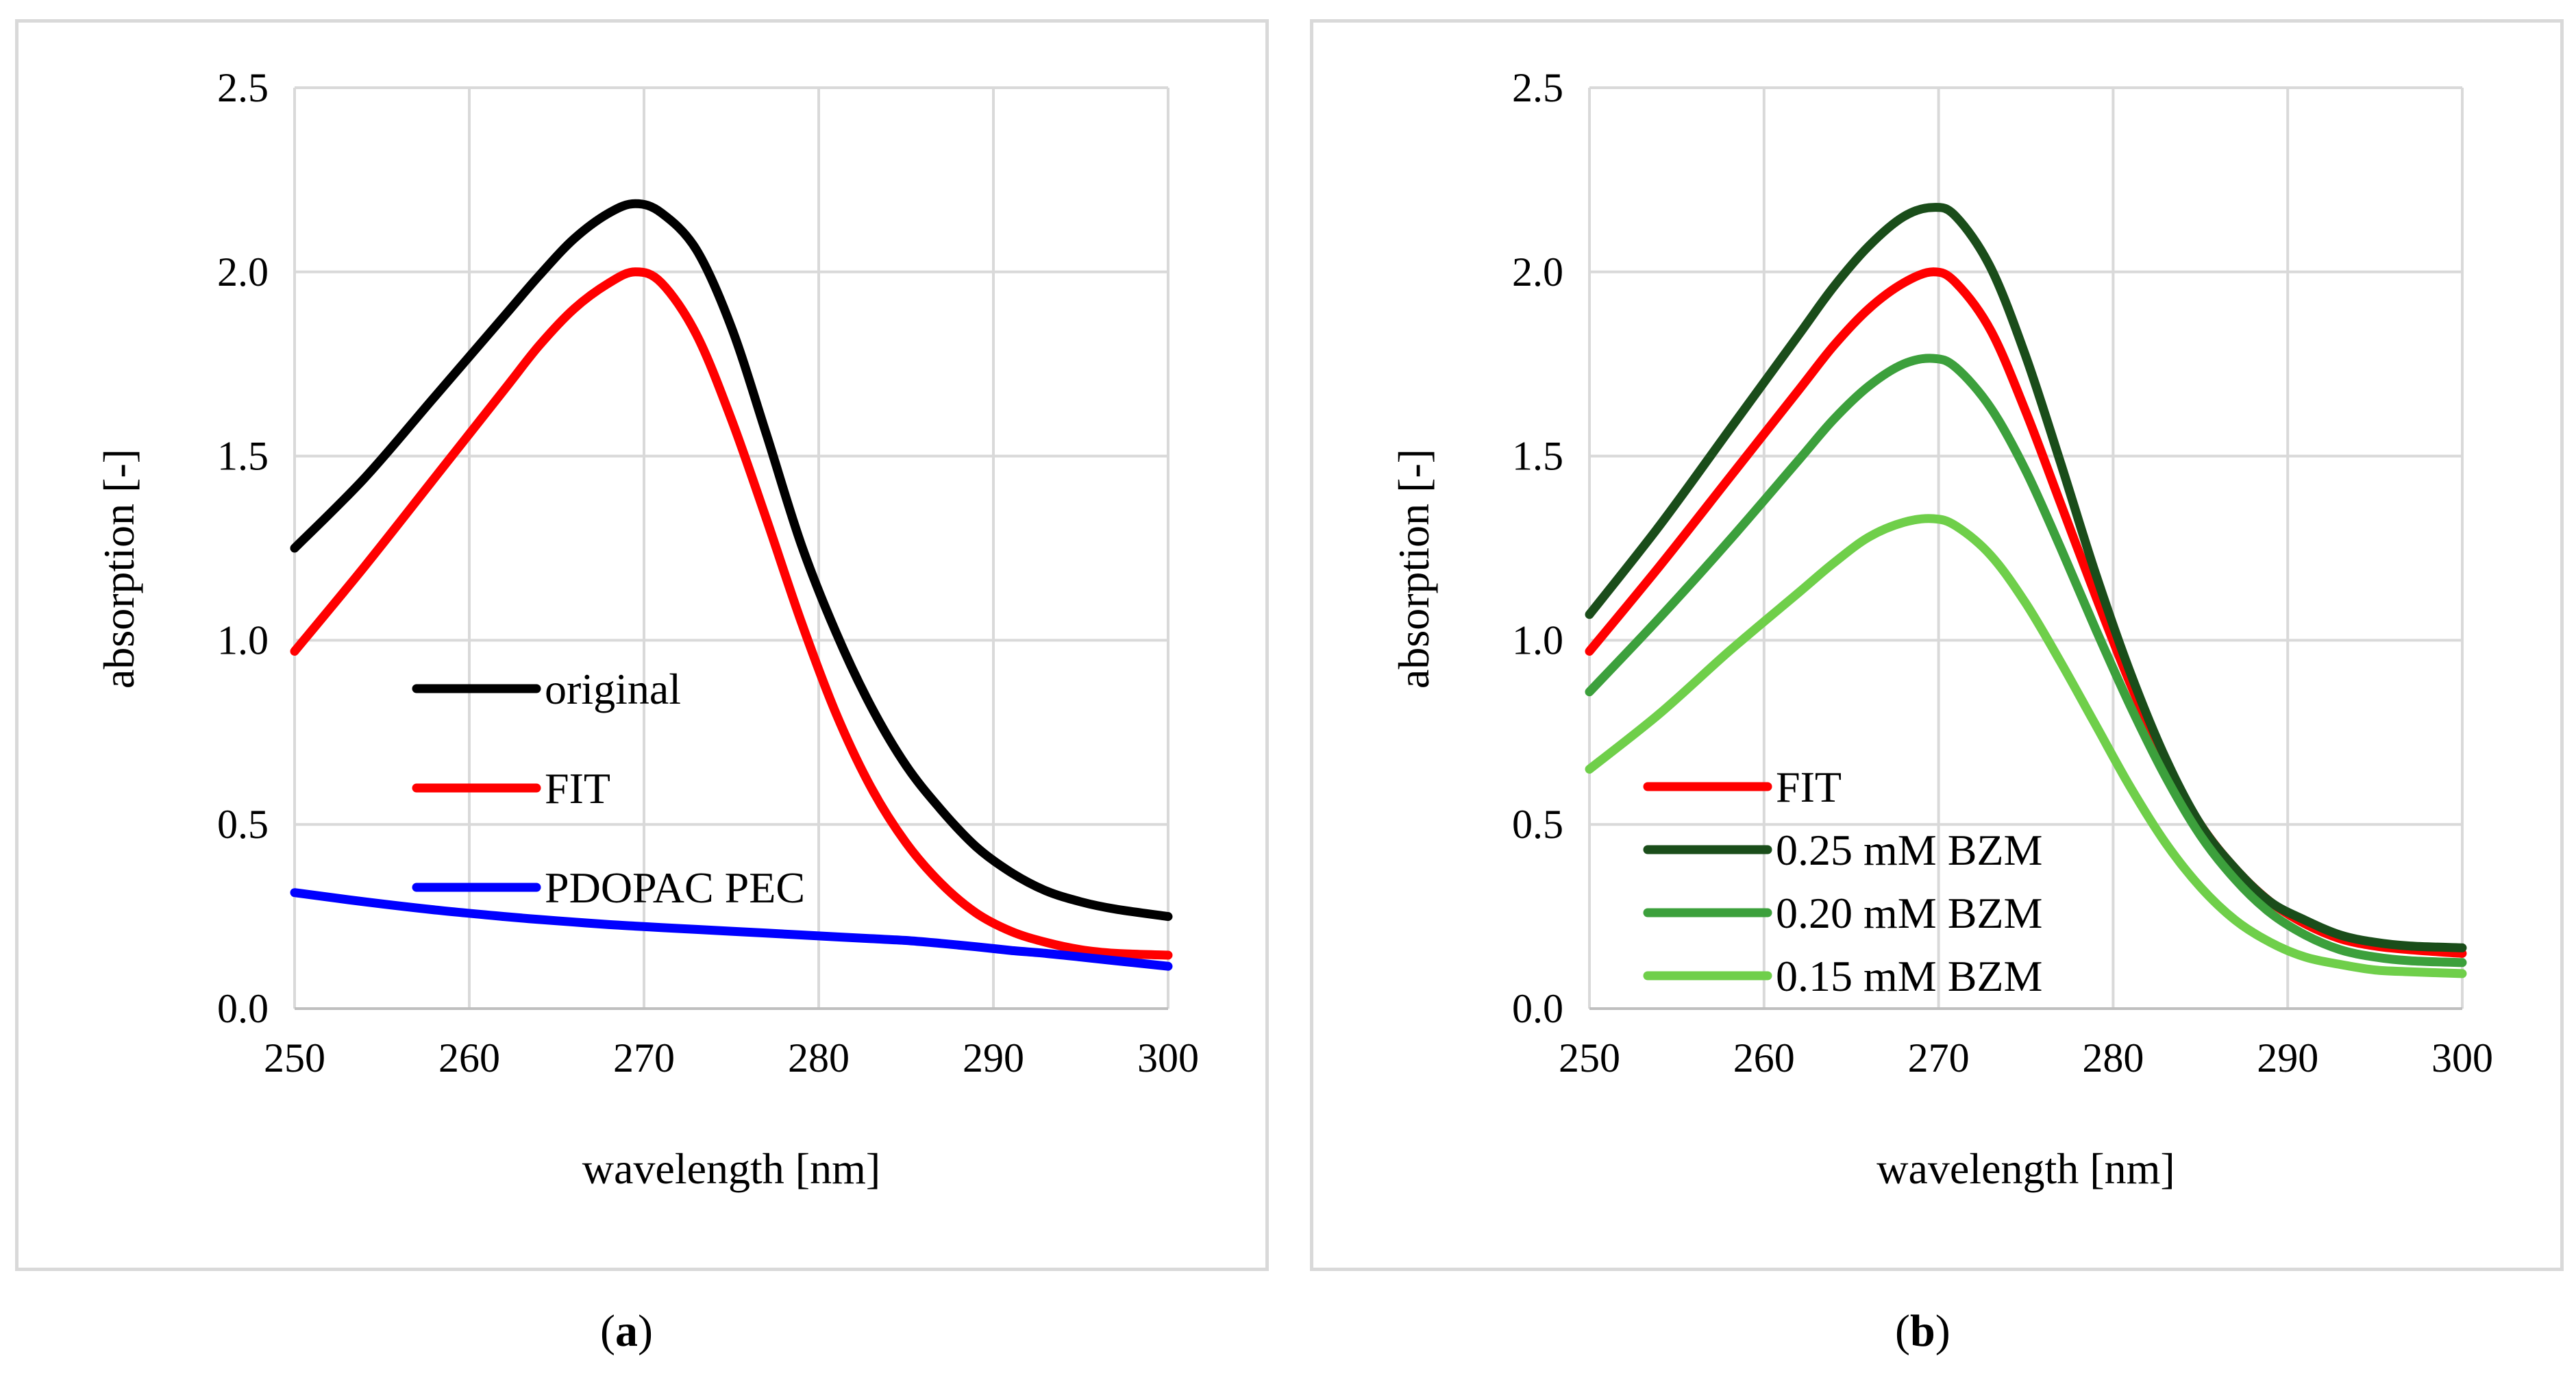  Describe the element at coordinates (1909, 850) in the screenshot. I see `legend-label: 0.25 mM BZM` at that location.